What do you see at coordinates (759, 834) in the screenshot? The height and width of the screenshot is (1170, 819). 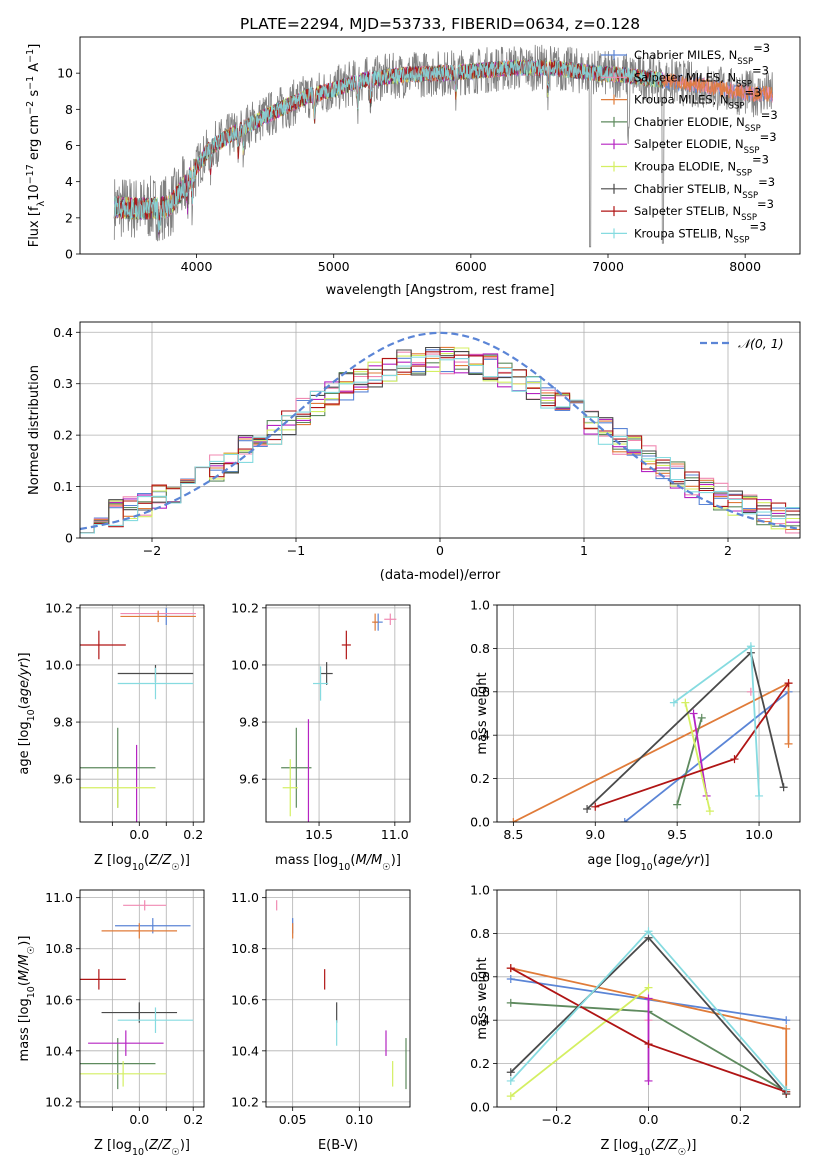 I see `x-tick-label: 10.0` at bounding box center [759, 834].